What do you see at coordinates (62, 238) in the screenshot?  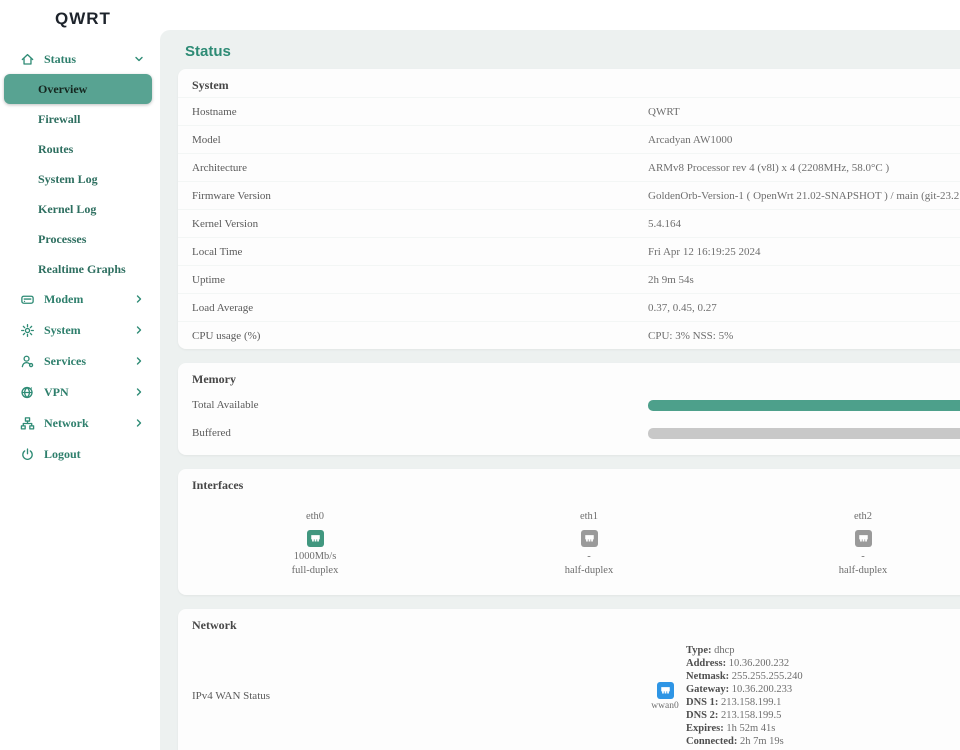 I see `sidebar-item-processes: Processes` at bounding box center [62, 238].